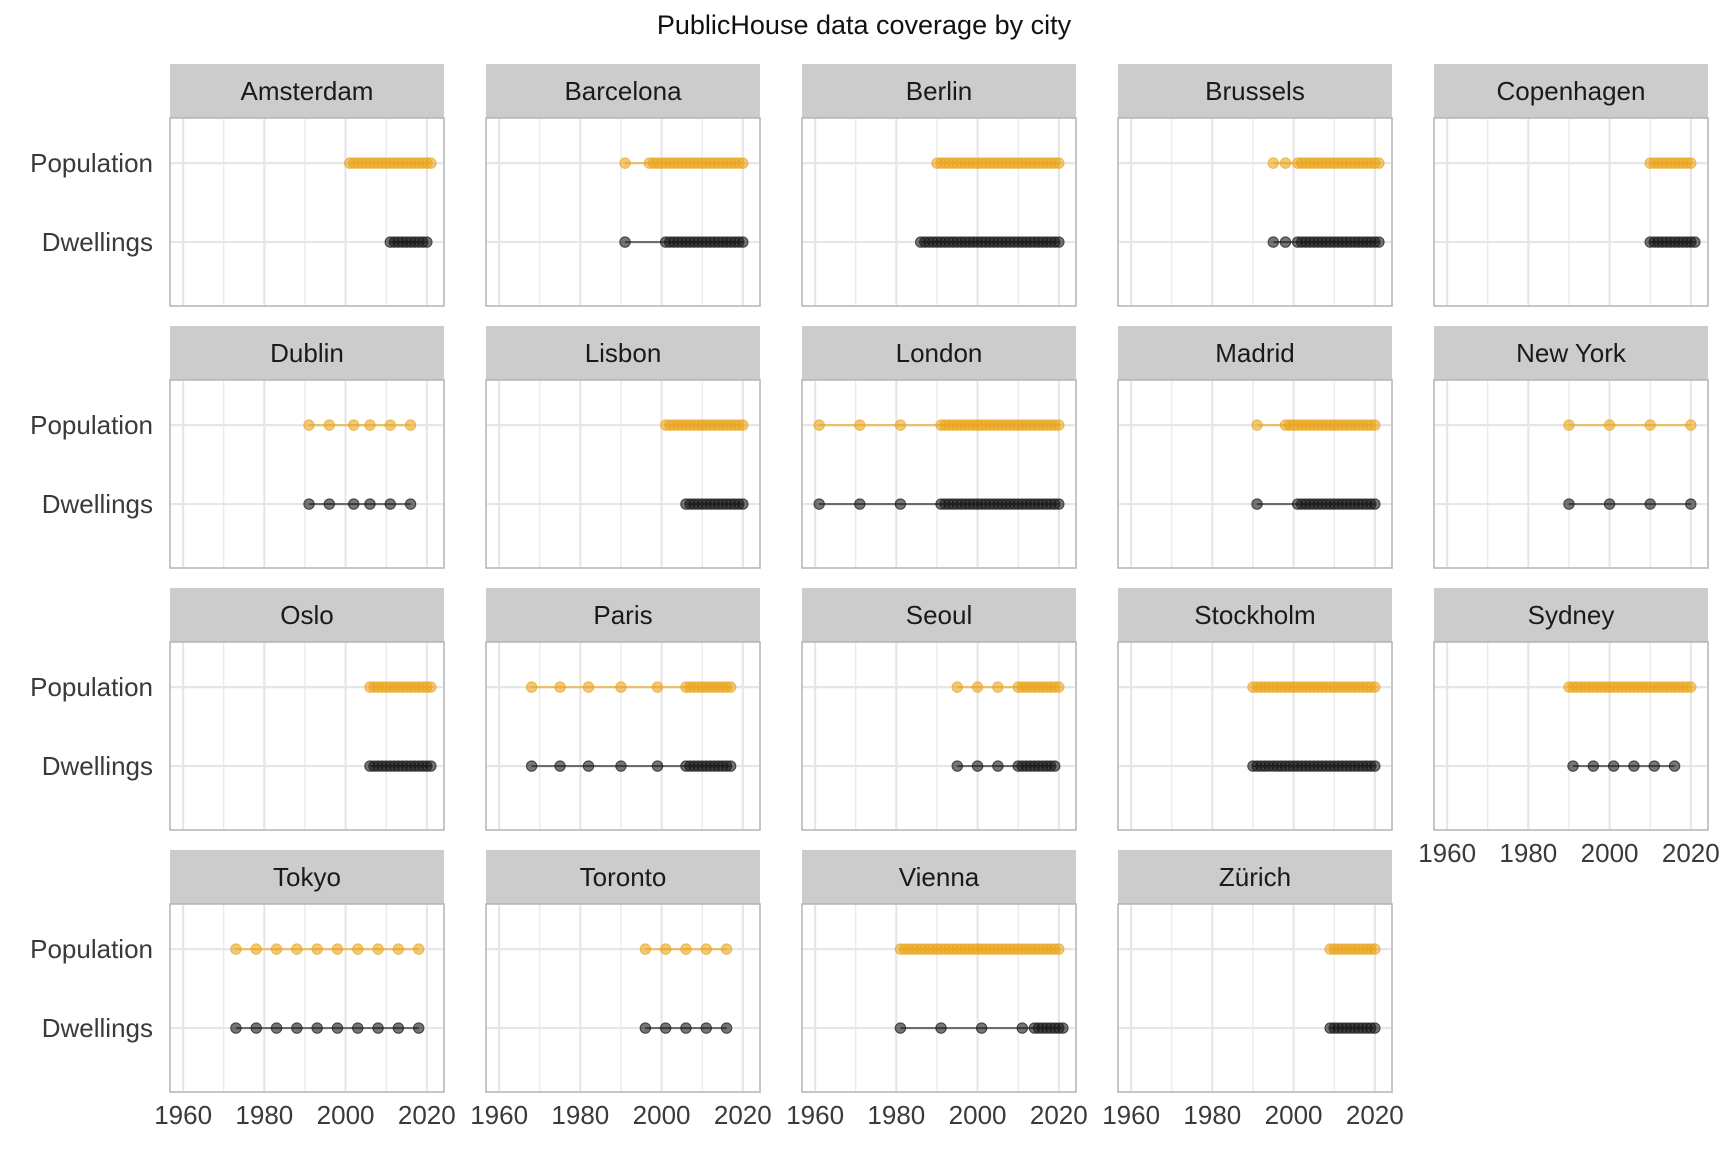 Image resolution: width=1728 pixels, height=1157 pixels. I want to click on panel-city-label: Seoul, so click(939, 615).